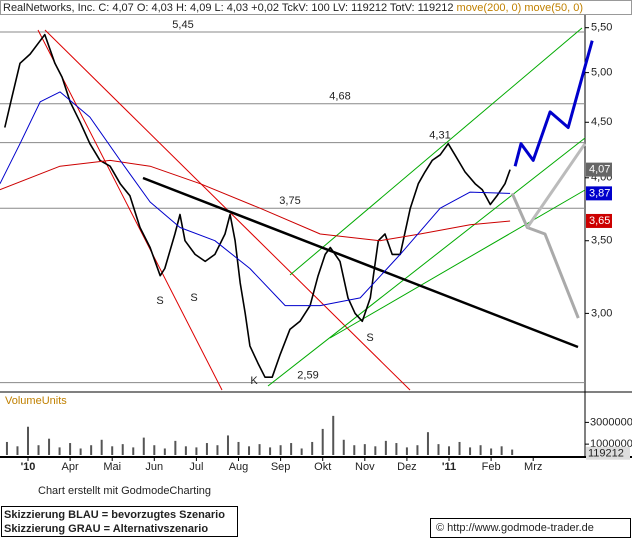 This screenshot has width=632, height=539. Describe the element at coordinates (339, 97) in the screenshot. I see `level-label: 4,68` at that location.